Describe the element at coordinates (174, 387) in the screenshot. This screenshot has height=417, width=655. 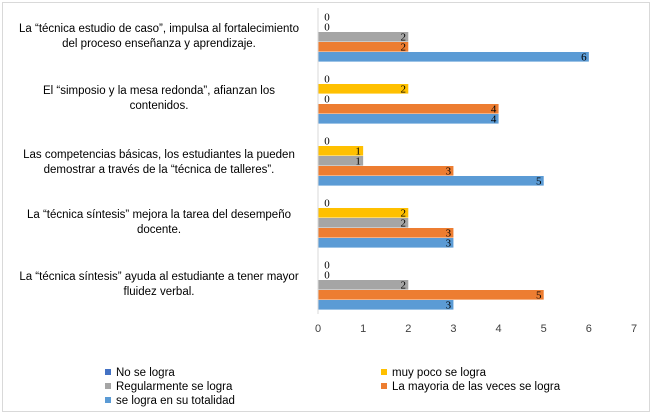
I see `legend-label: Regularmente se logra` at that location.